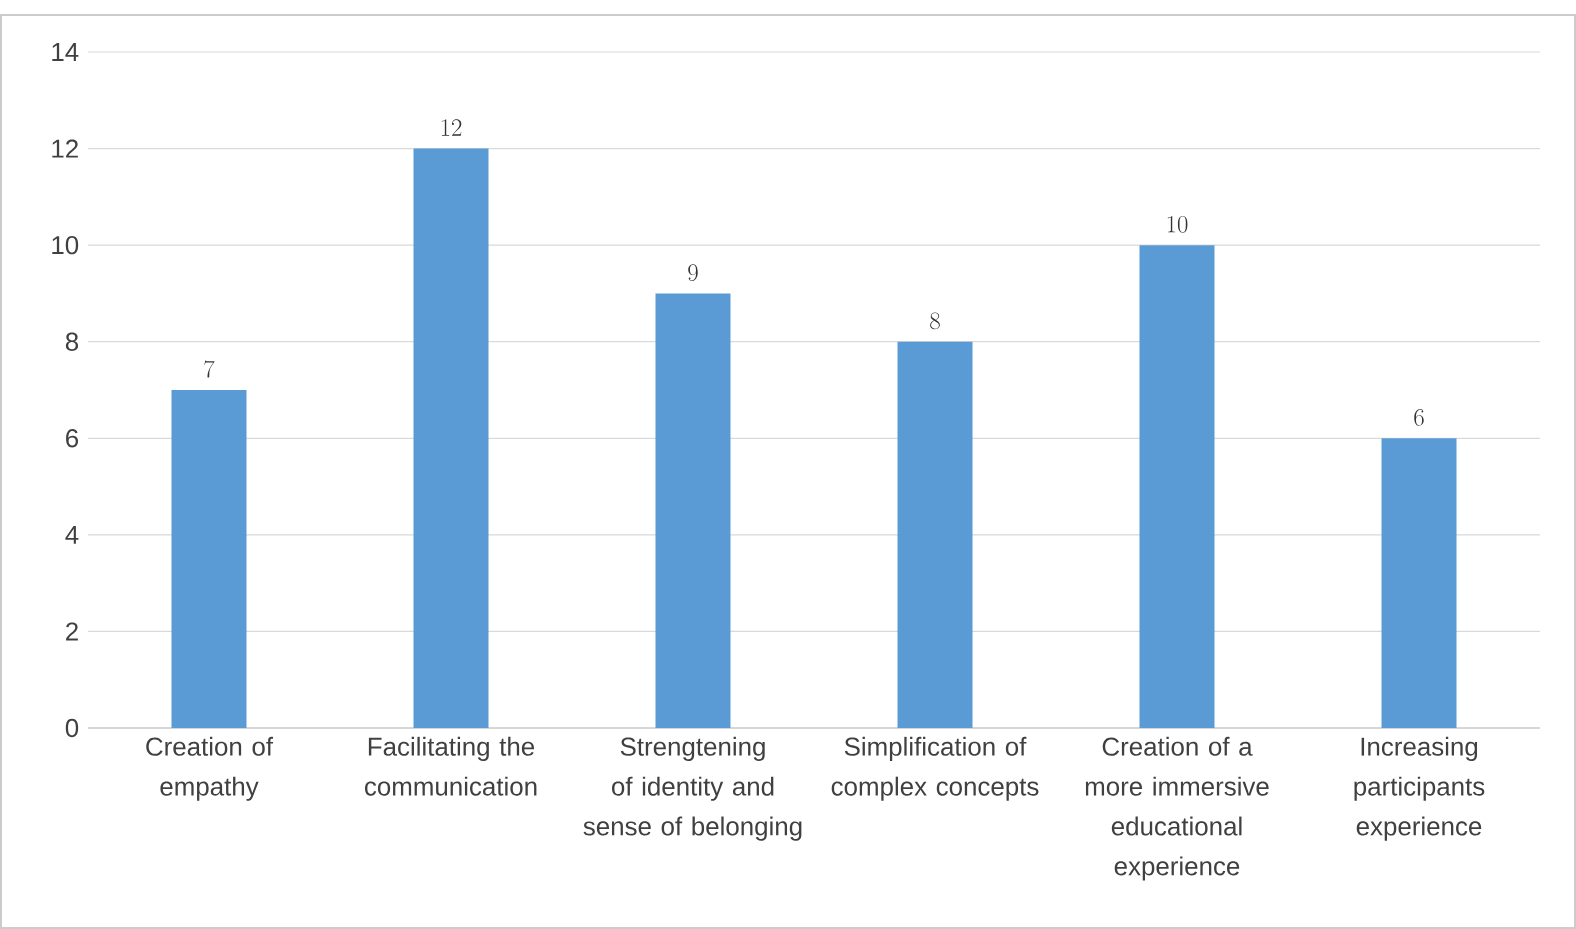  What do you see at coordinates (65, 245) in the screenshot?
I see `y-tick-label: 10` at bounding box center [65, 245].